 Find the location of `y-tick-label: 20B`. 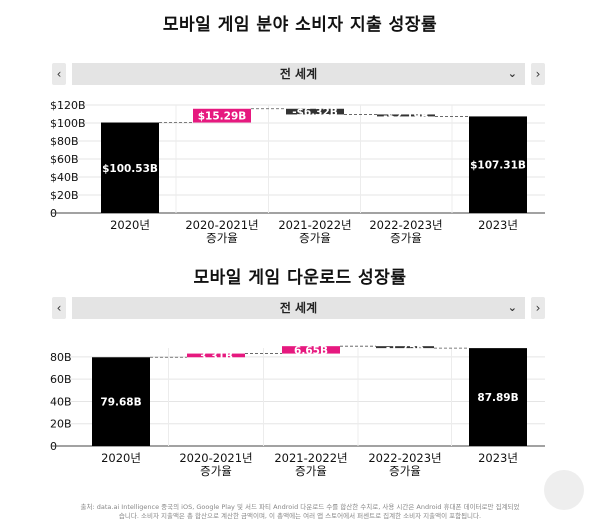

y-tick-label: 20B is located at coordinates (61, 424).